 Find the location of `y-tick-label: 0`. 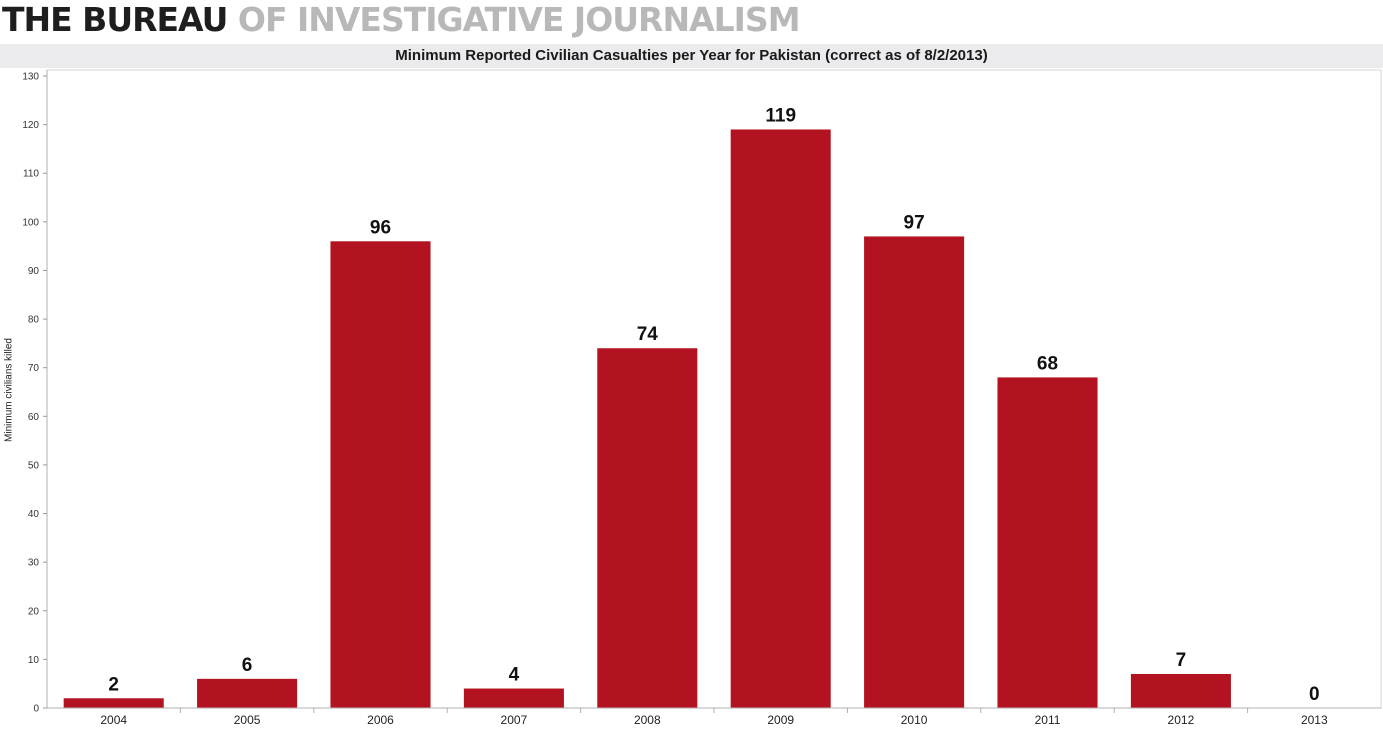

y-tick-label: 0 is located at coordinates (36, 709).